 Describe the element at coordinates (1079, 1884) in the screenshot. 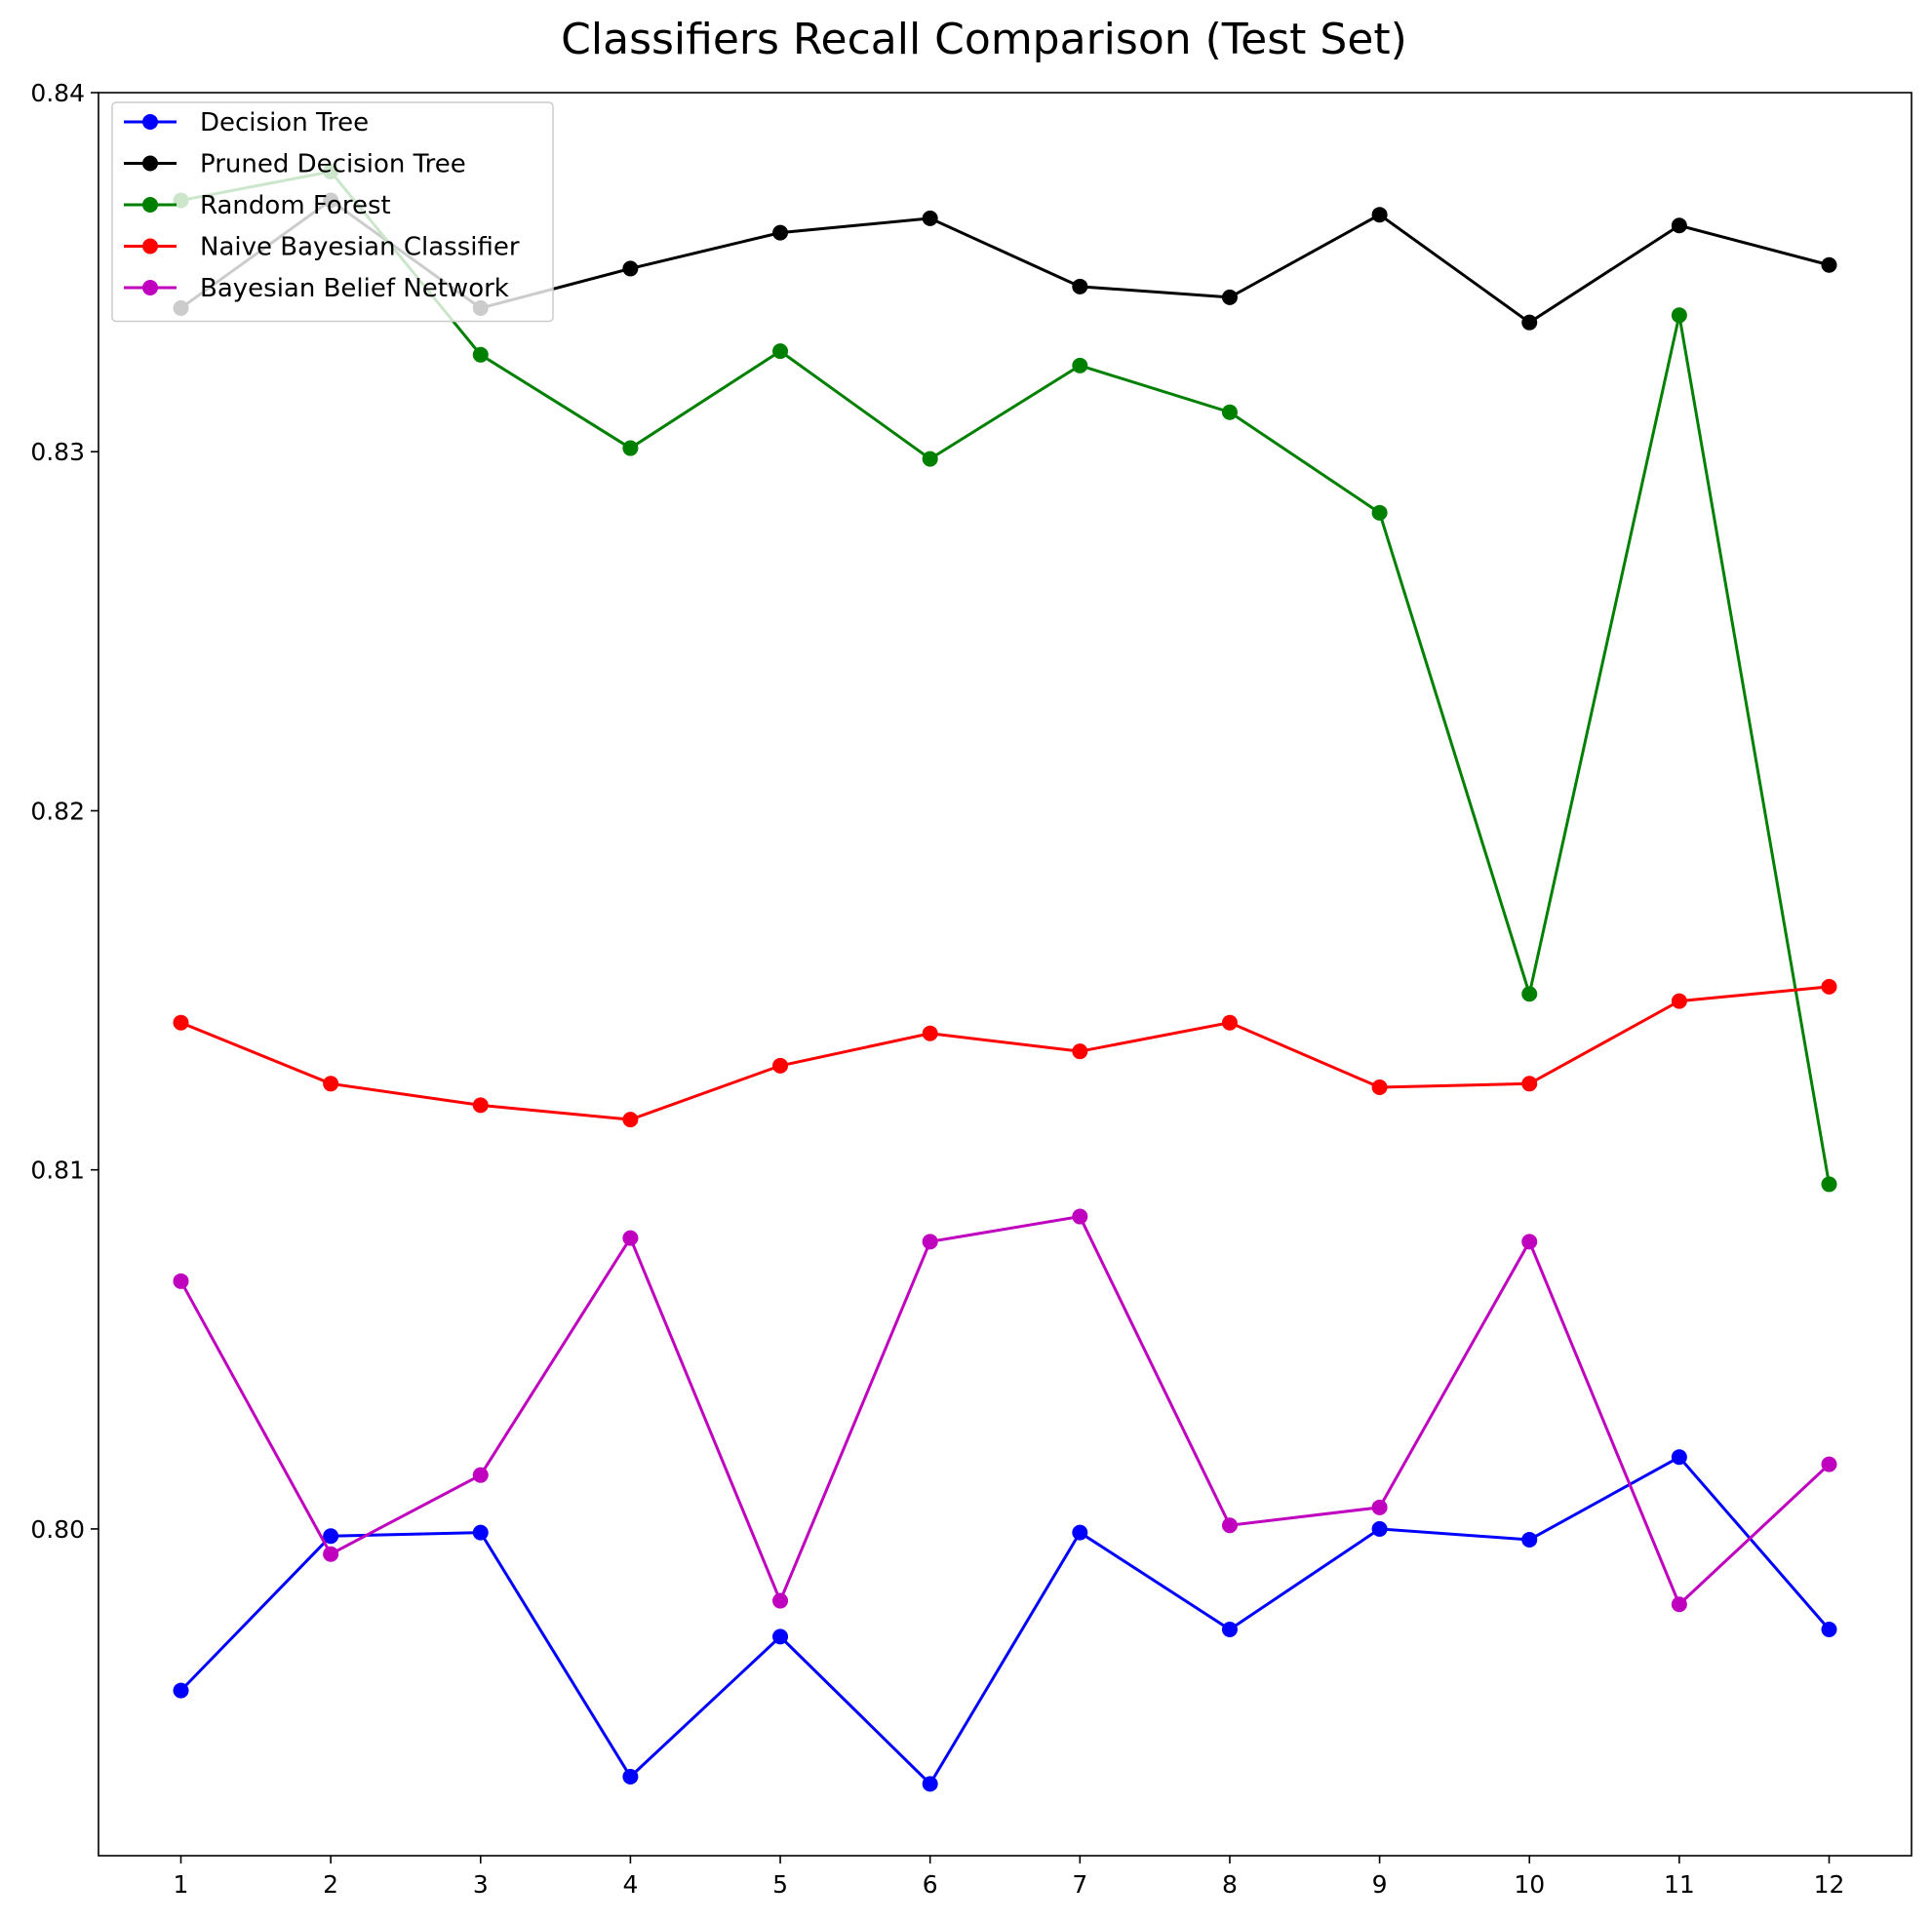

I see `x-tick-label: 7` at that location.